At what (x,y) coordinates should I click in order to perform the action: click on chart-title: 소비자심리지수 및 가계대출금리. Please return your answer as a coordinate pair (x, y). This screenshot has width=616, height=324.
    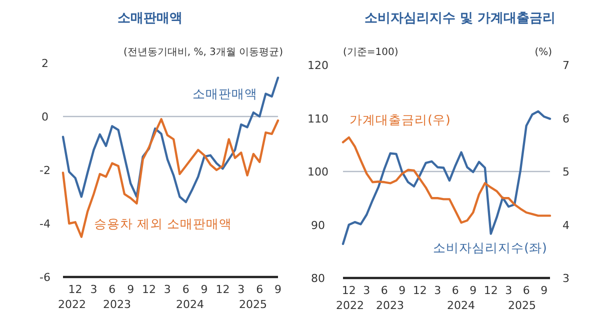
    Looking at the image, I should click on (460, 18).